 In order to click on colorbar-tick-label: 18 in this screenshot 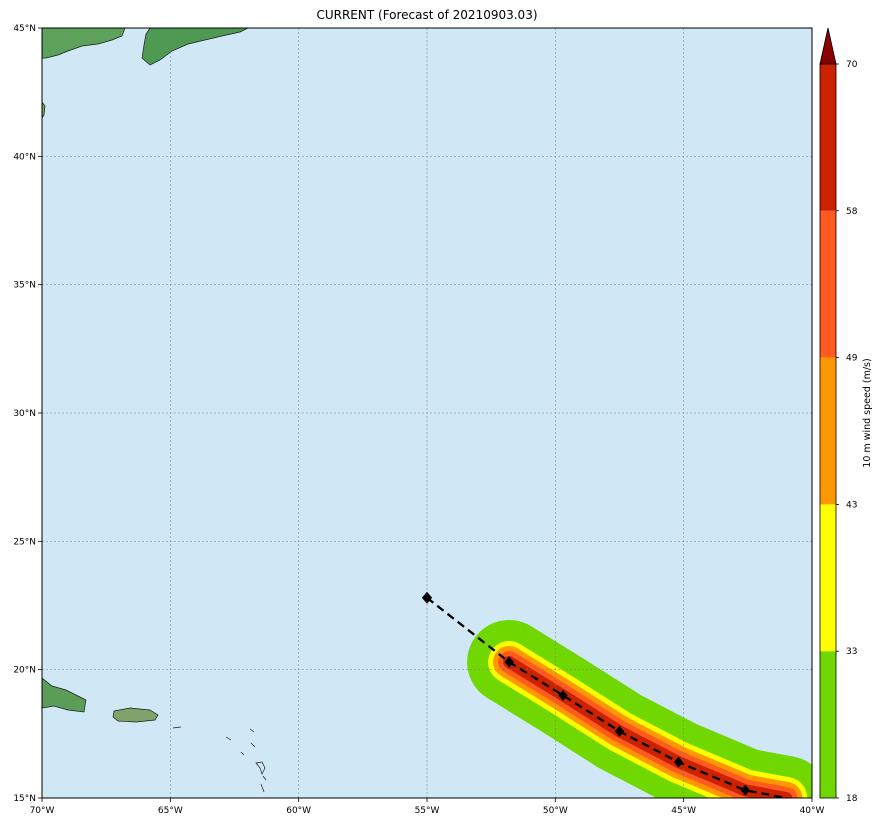, I will do `click(852, 799)`.